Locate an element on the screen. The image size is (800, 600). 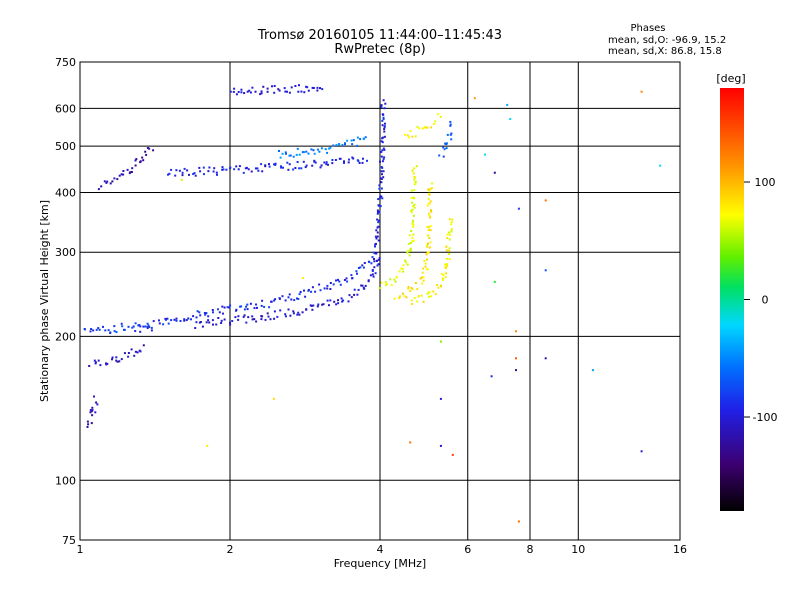
colorbar-label: [deg] is located at coordinates (730, 78).